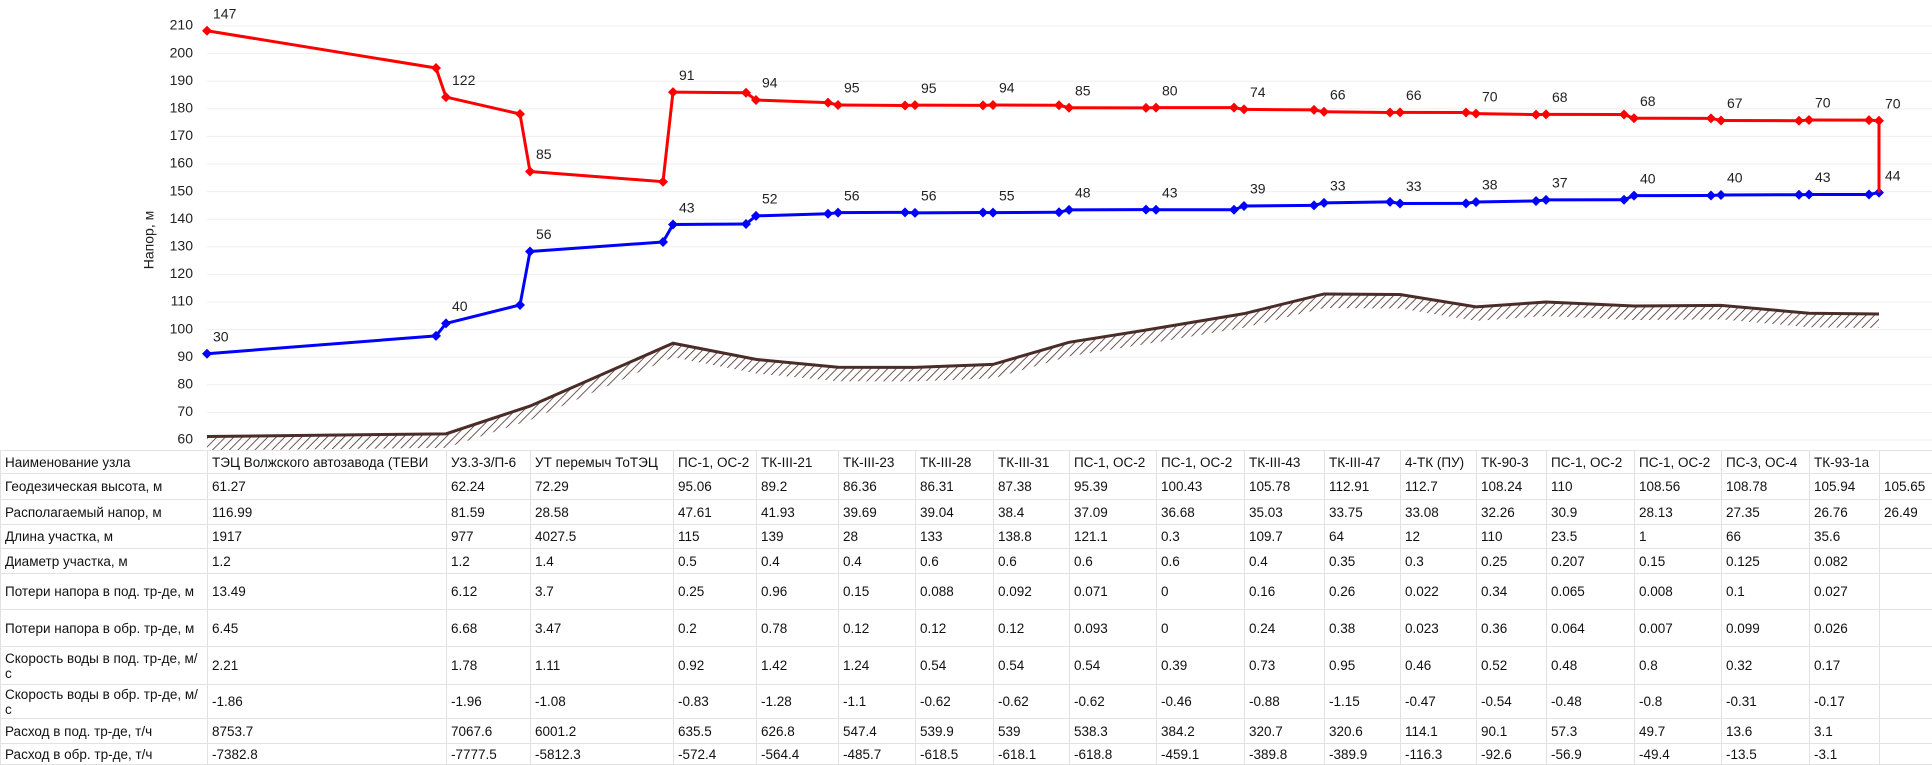 The height and width of the screenshot is (765, 1932). What do you see at coordinates (1201, 512) in the screenshot?
I see `table-cell: 36.68` at bounding box center [1201, 512].